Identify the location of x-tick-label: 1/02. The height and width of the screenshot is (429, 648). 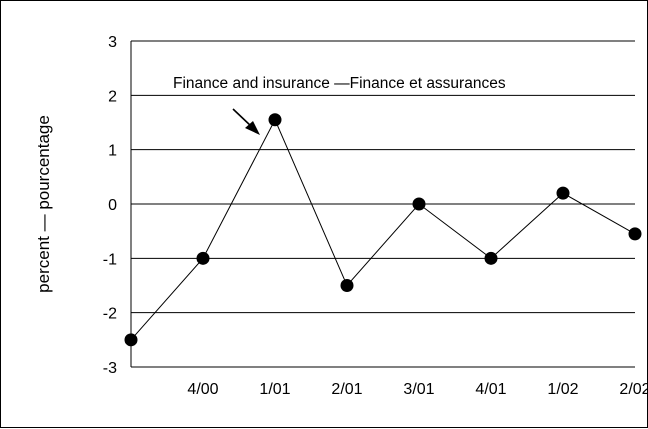
(562, 389).